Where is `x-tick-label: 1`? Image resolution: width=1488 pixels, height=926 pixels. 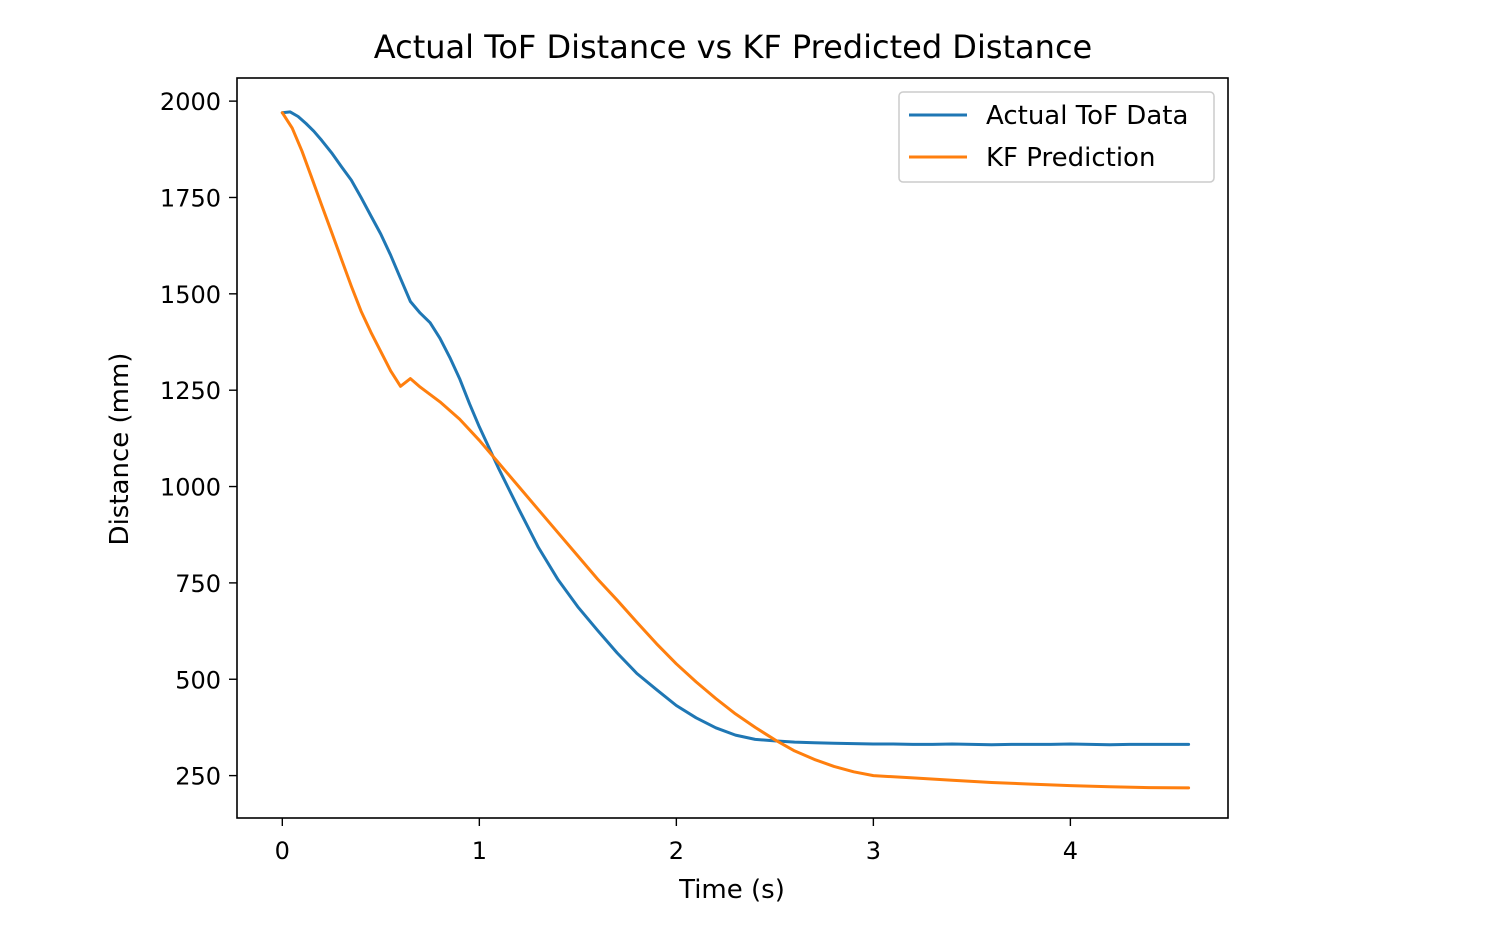 x-tick-label: 1 is located at coordinates (479, 851).